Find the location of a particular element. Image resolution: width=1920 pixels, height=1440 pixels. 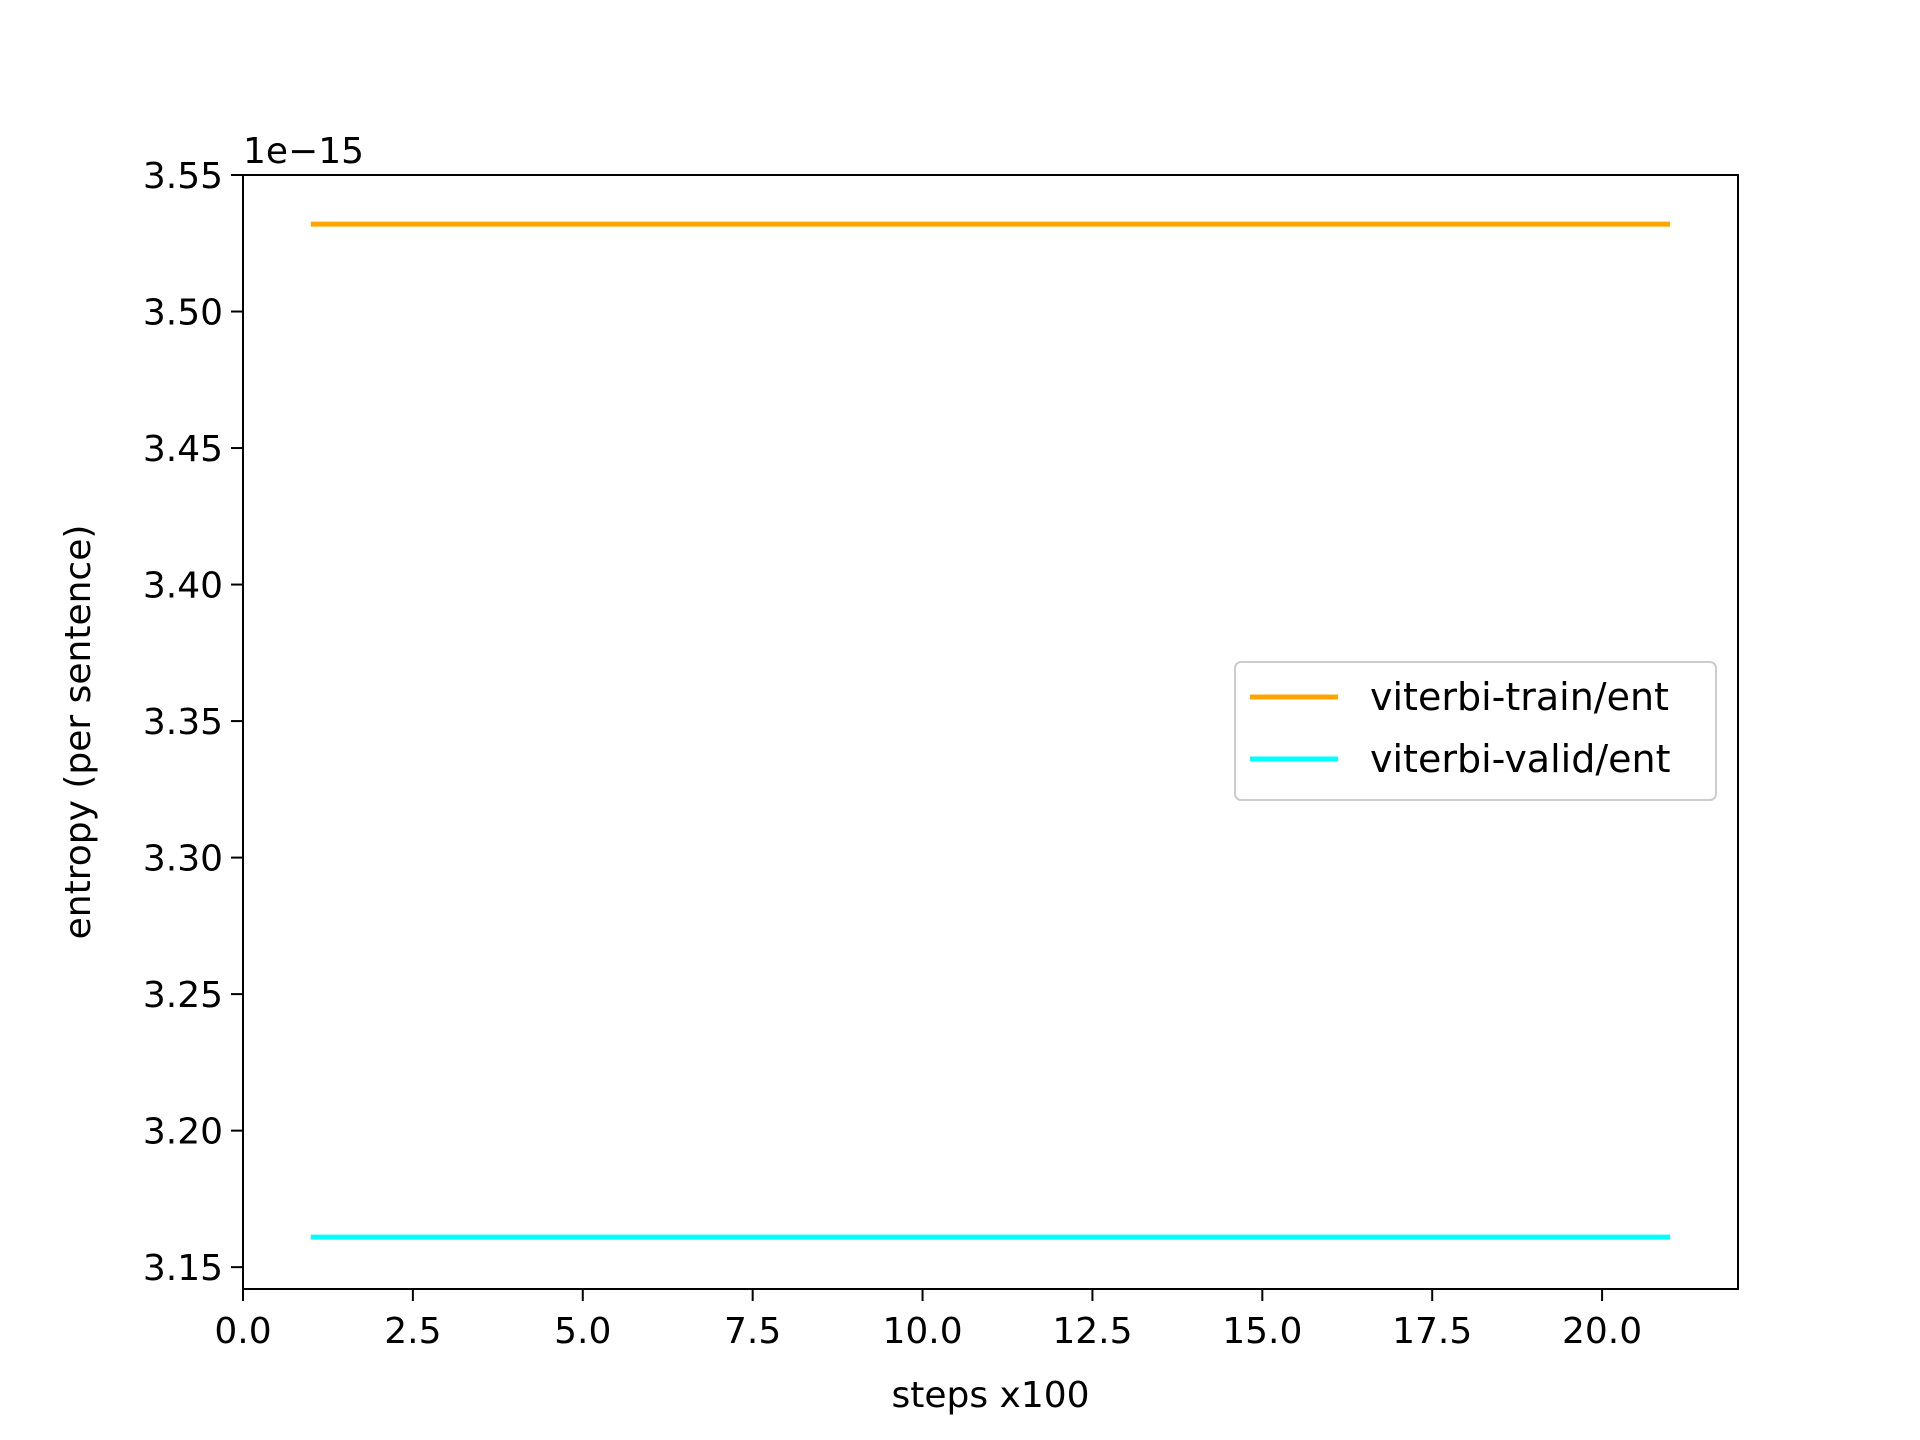

y-tick-label: 3.15 is located at coordinates (183, 1268).